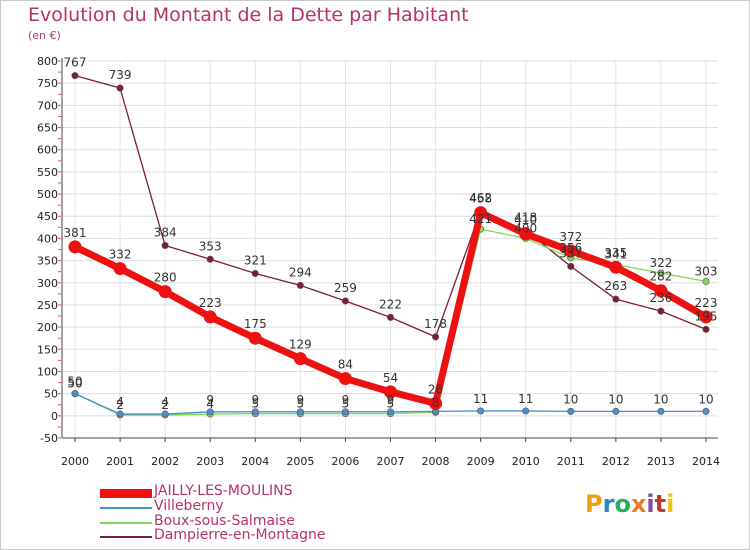 This screenshot has height=550, width=750. What do you see at coordinates (436, 461) in the screenshot?
I see `x-tick-label: 2008` at bounding box center [436, 461].